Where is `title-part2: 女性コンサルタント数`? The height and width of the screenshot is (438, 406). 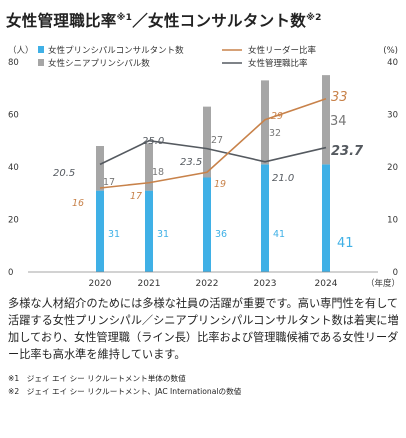
title-part2: 女性コンサルタント数 is located at coordinates (227, 21).